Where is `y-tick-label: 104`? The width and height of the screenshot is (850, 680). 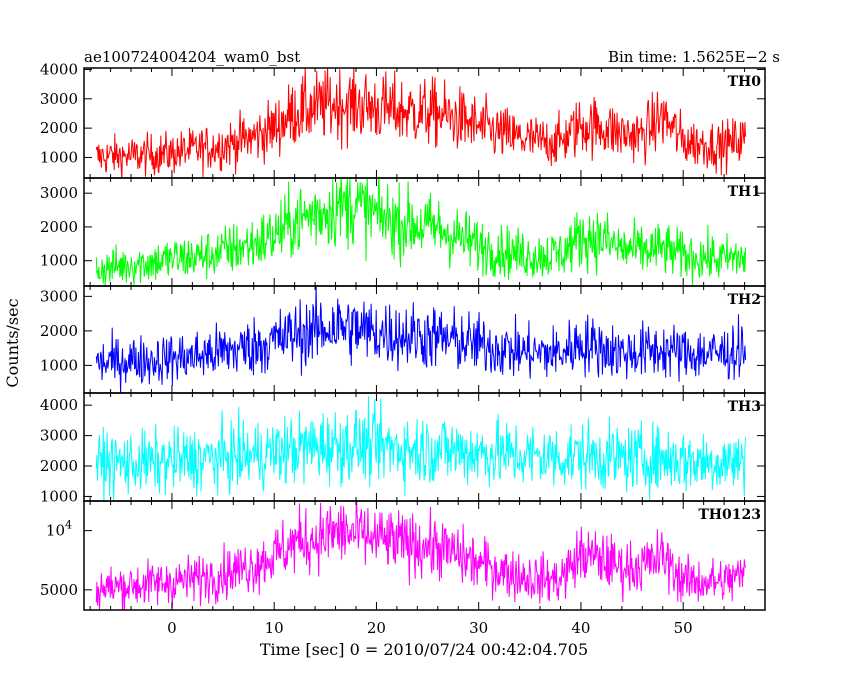 y-tick-label: 104 is located at coordinates (59, 529).